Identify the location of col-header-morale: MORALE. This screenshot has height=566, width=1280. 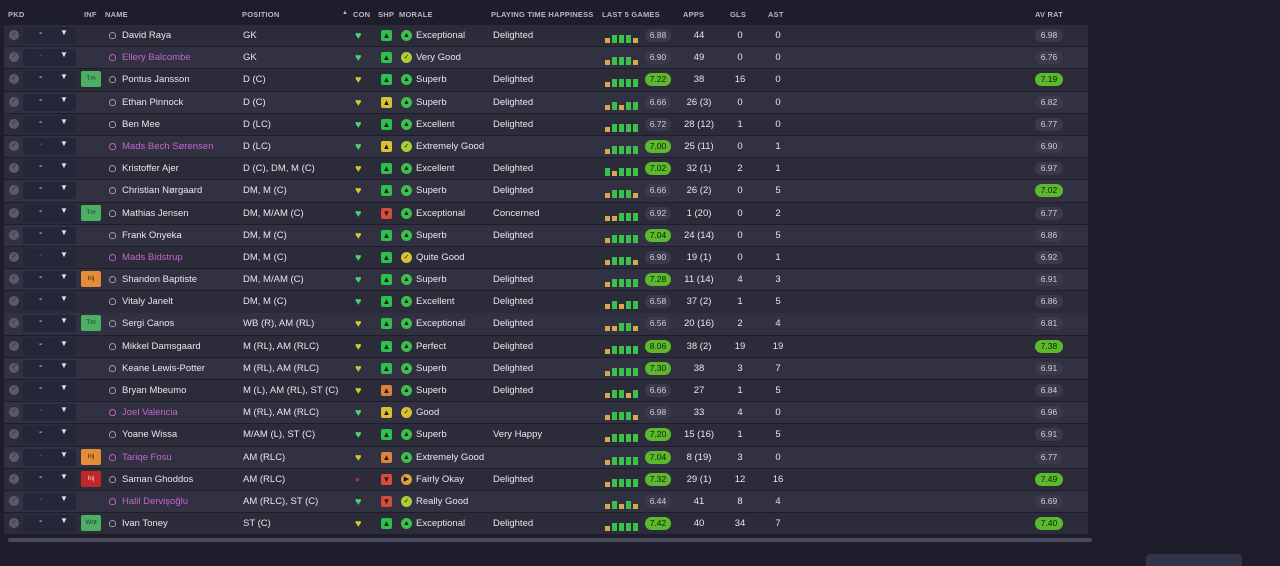
(416, 14).